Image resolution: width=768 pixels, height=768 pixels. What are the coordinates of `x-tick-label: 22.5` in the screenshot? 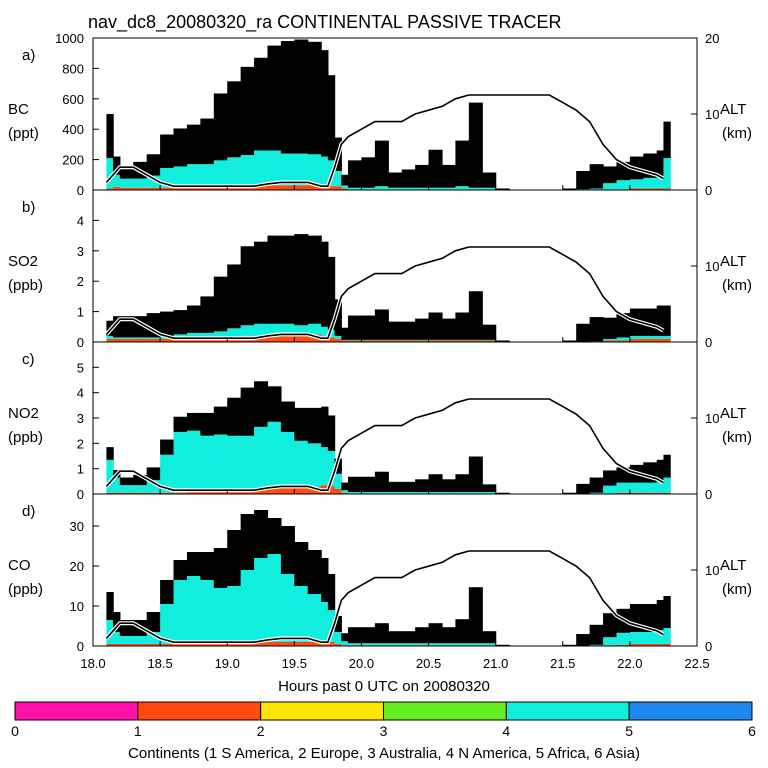 It's located at (696, 663).